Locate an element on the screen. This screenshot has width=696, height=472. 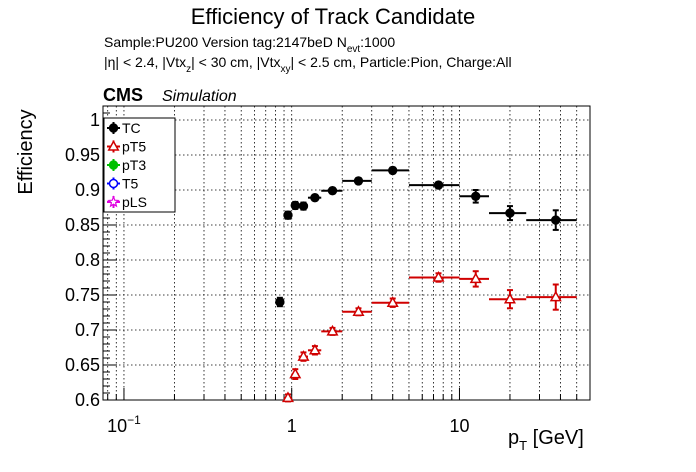
subtitle-line-2-segment: | < 30 cm, |Vtx is located at coordinates (235, 62).